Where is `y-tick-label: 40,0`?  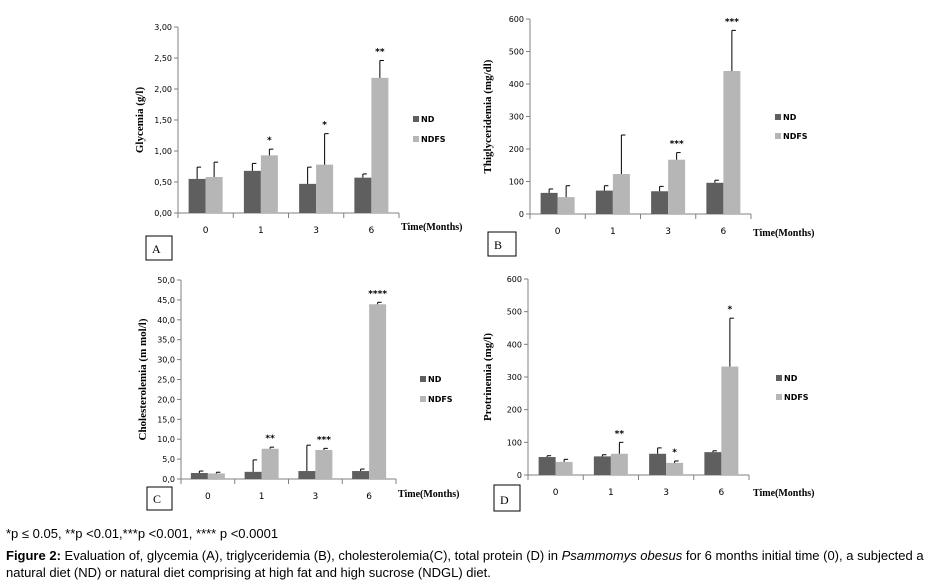
y-tick-label: 40,0 is located at coordinates (166, 320).